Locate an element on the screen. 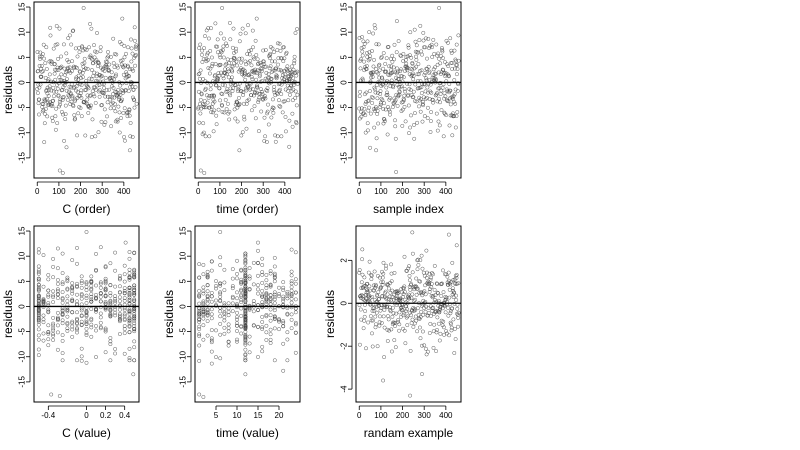  x-axis-title: time (value) is located at coordinates (247, 433).